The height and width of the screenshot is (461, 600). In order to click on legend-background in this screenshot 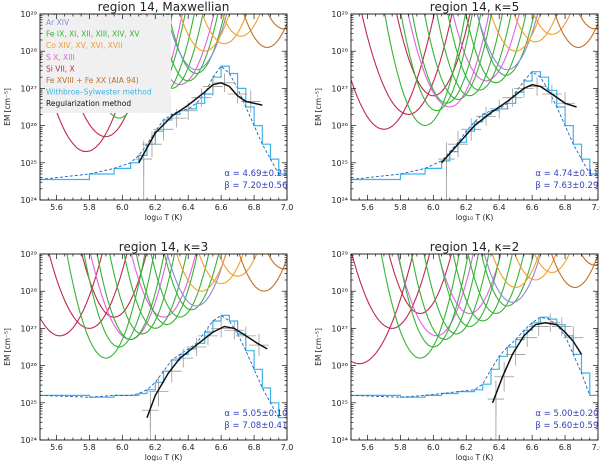, I will do `click(106, 64)`.